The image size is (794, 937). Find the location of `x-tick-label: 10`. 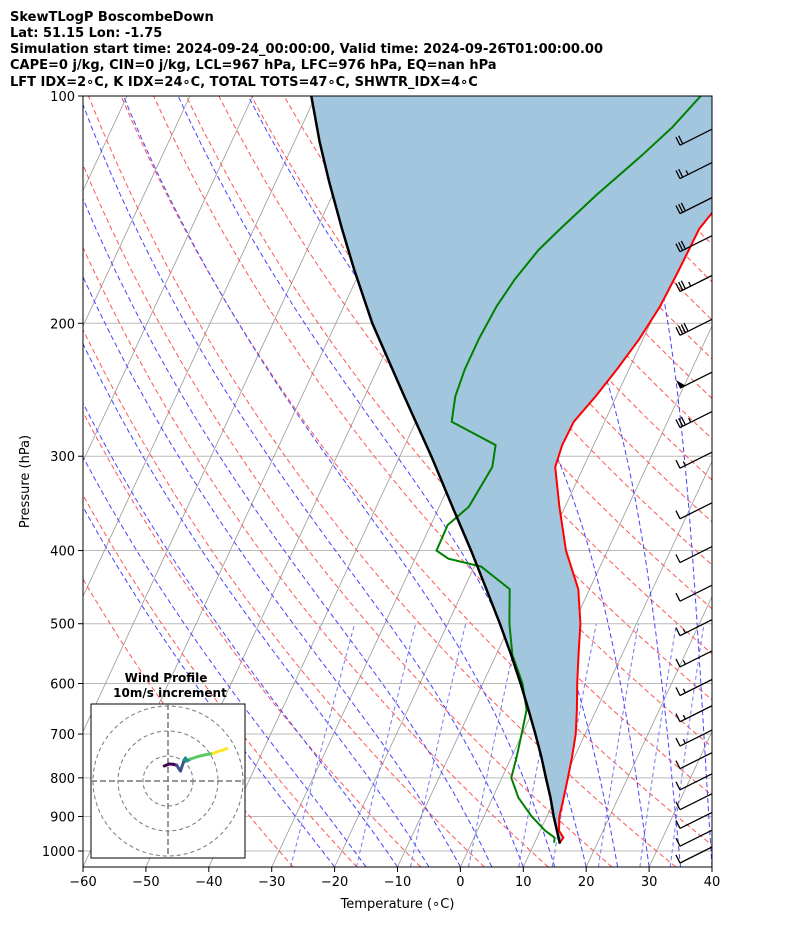

x-tick-label: 10 is located at coordinates (523, 882).